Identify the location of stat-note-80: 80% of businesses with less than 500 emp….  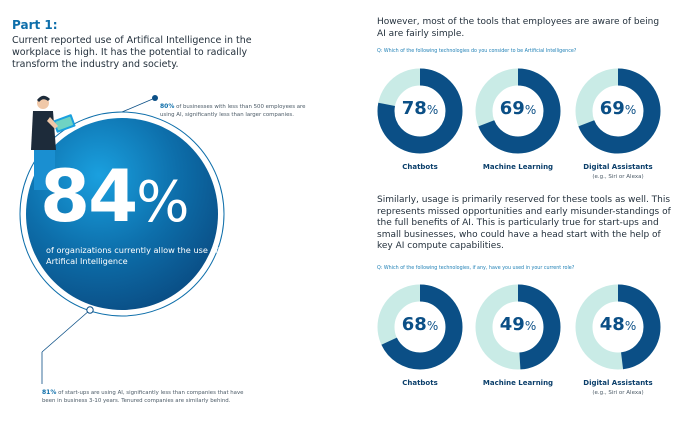
(233, 110).